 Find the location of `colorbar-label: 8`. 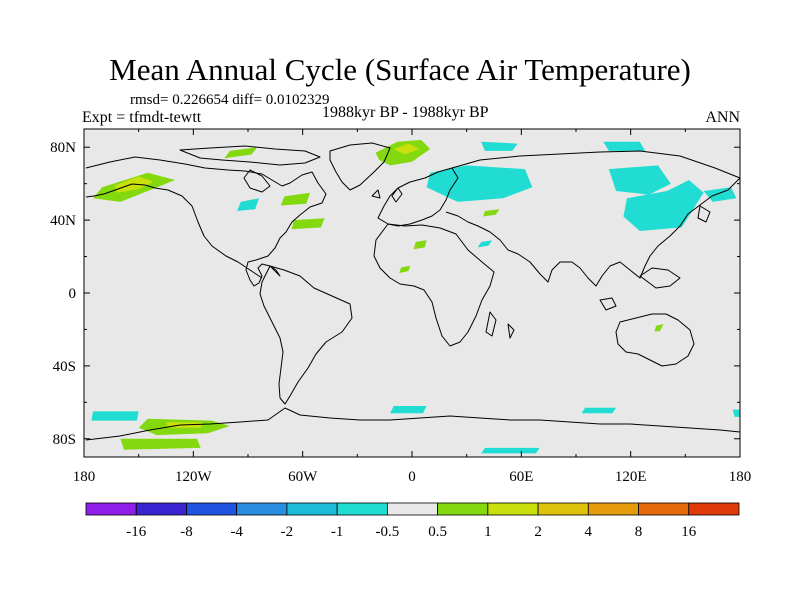

colorbar-label: 8 is located at coordinates (639, 532).